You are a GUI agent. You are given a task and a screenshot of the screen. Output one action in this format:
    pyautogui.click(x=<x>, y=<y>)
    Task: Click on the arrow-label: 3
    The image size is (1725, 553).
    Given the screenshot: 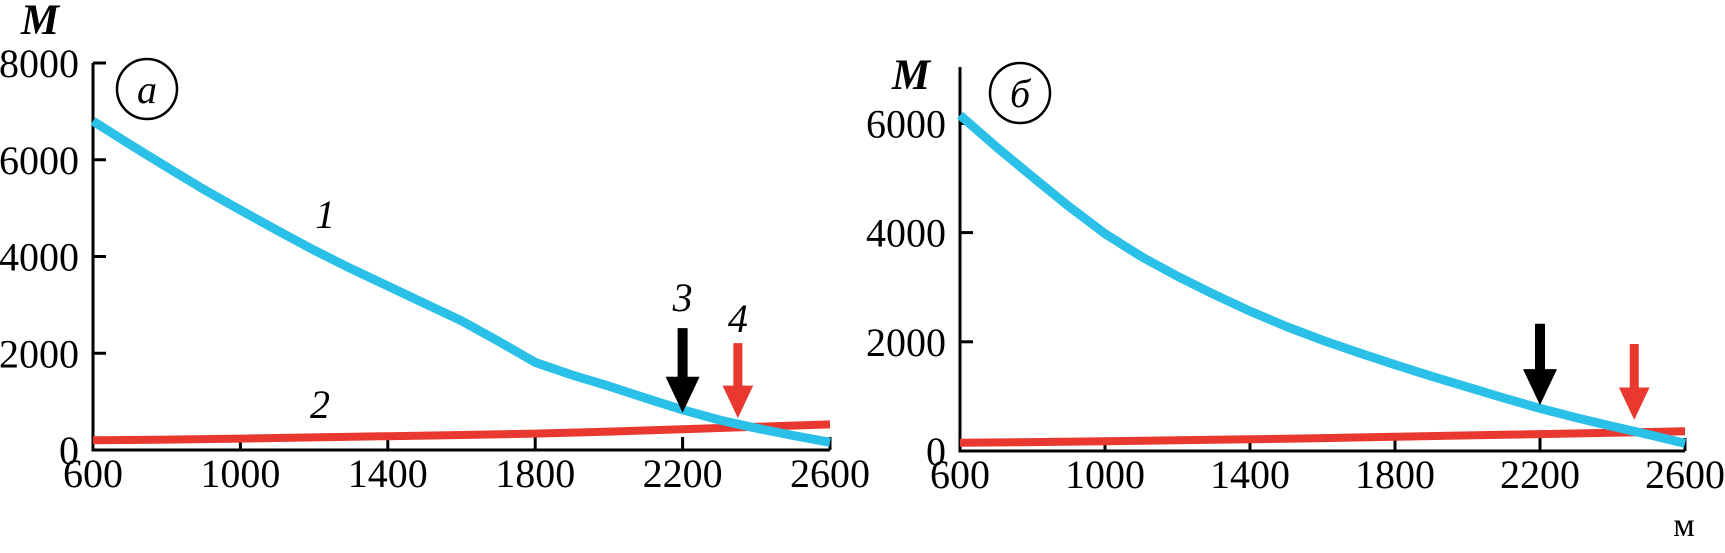 What is the action you would take?
    pyautogui.click(x=682, y=297)
    